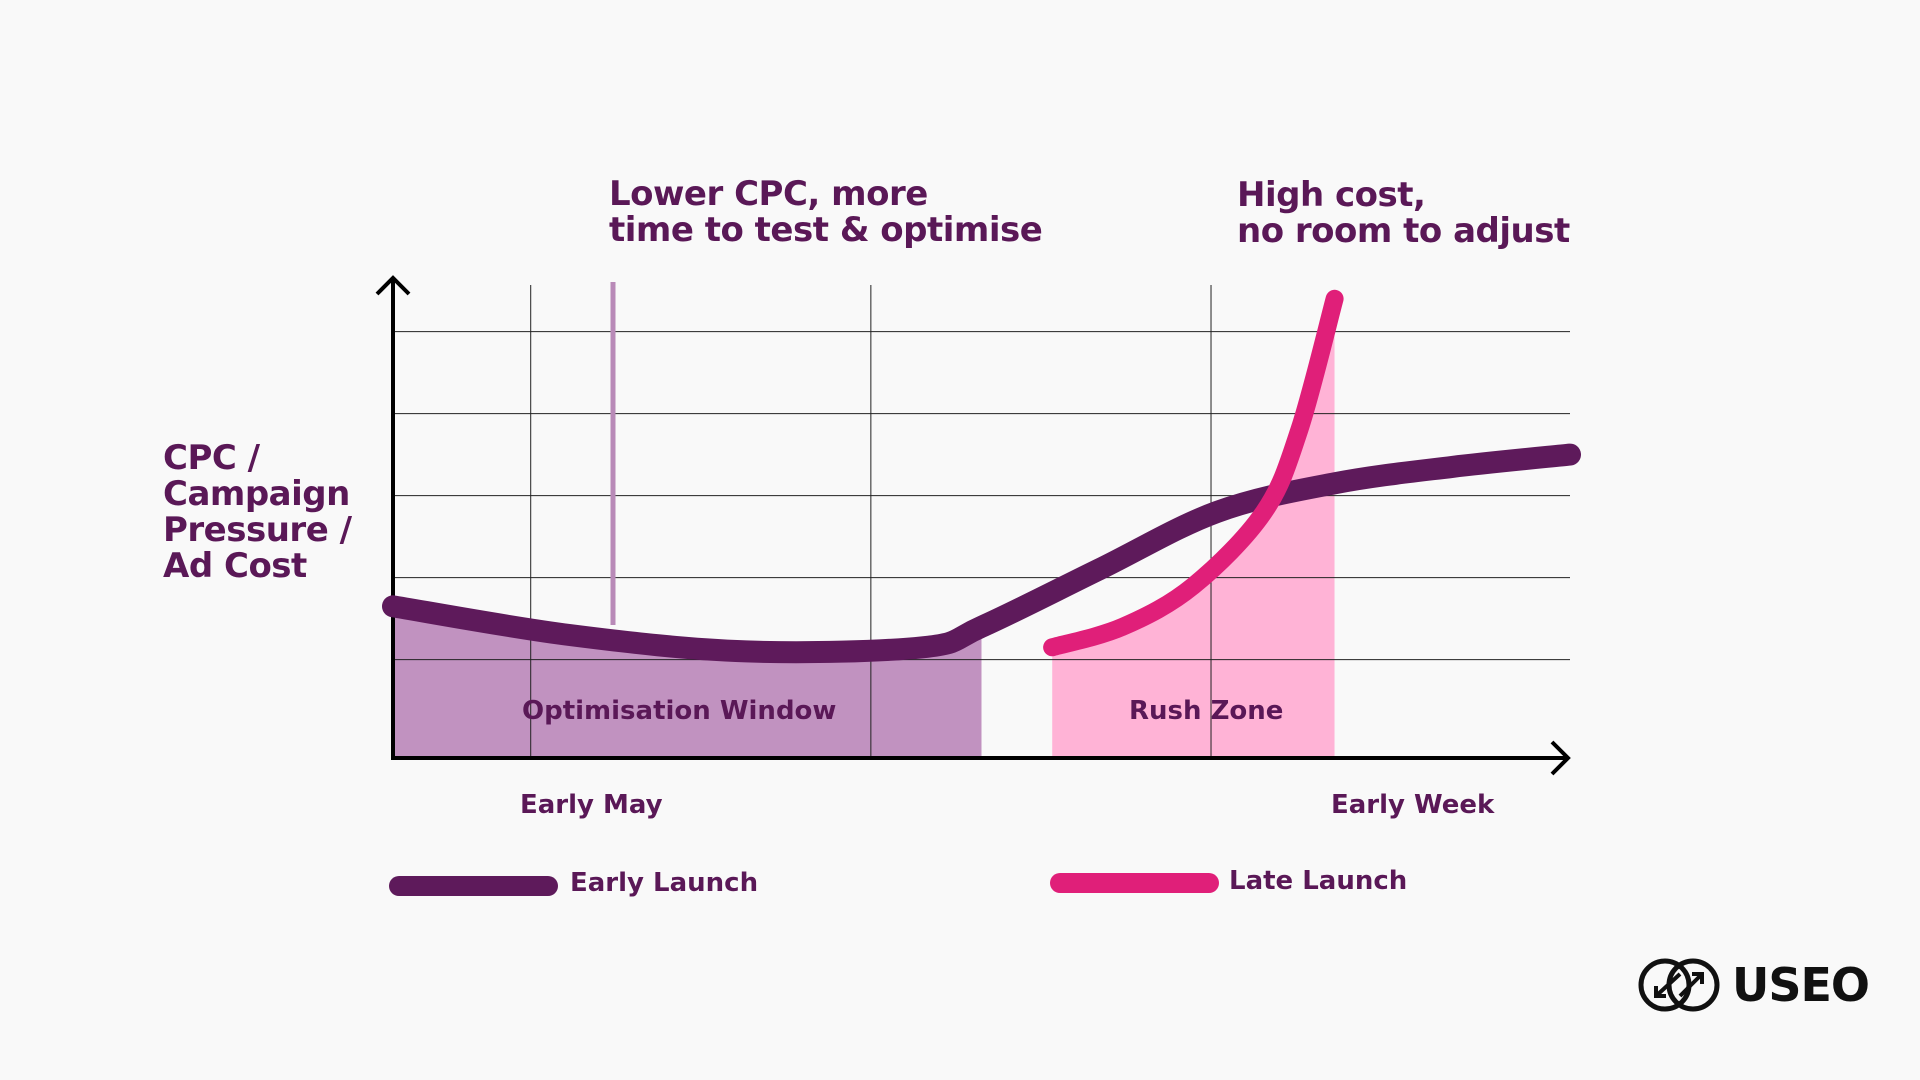  I want to click on annotation-right-line2: no room to adjust, so click(1403, 231).